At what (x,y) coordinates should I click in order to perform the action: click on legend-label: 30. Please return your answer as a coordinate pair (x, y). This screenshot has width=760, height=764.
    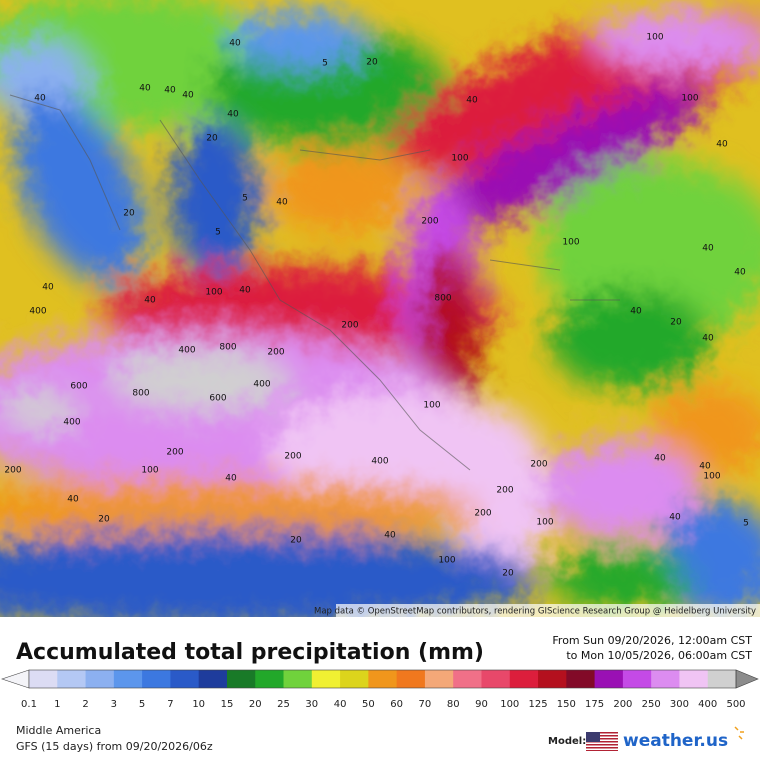
    Looking at the image, I should click on (311, 704).